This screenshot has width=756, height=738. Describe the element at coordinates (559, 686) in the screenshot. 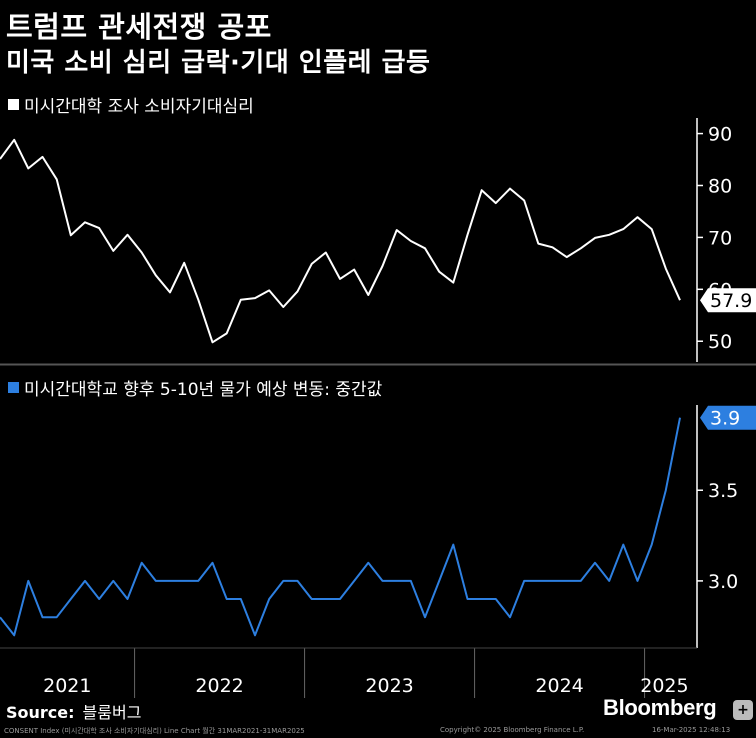

I see `x-tick-label: 2024` at that location.